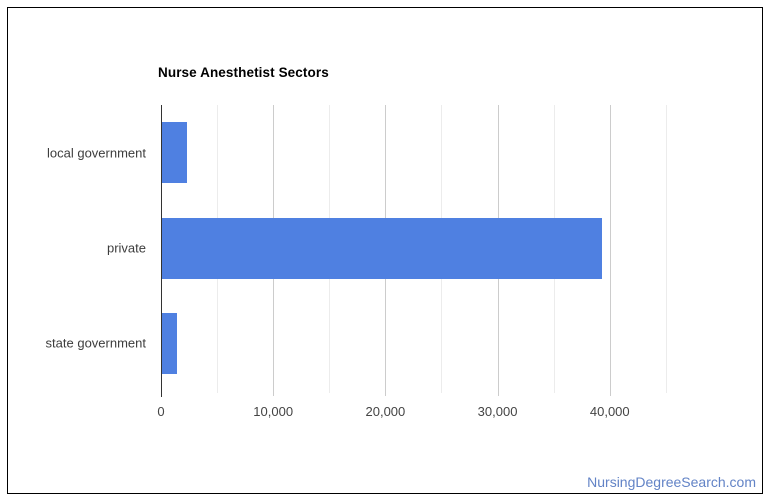  Describe the element at coordinates (161, 251) in the screenshot. I see `axis-zero-line` at that location.